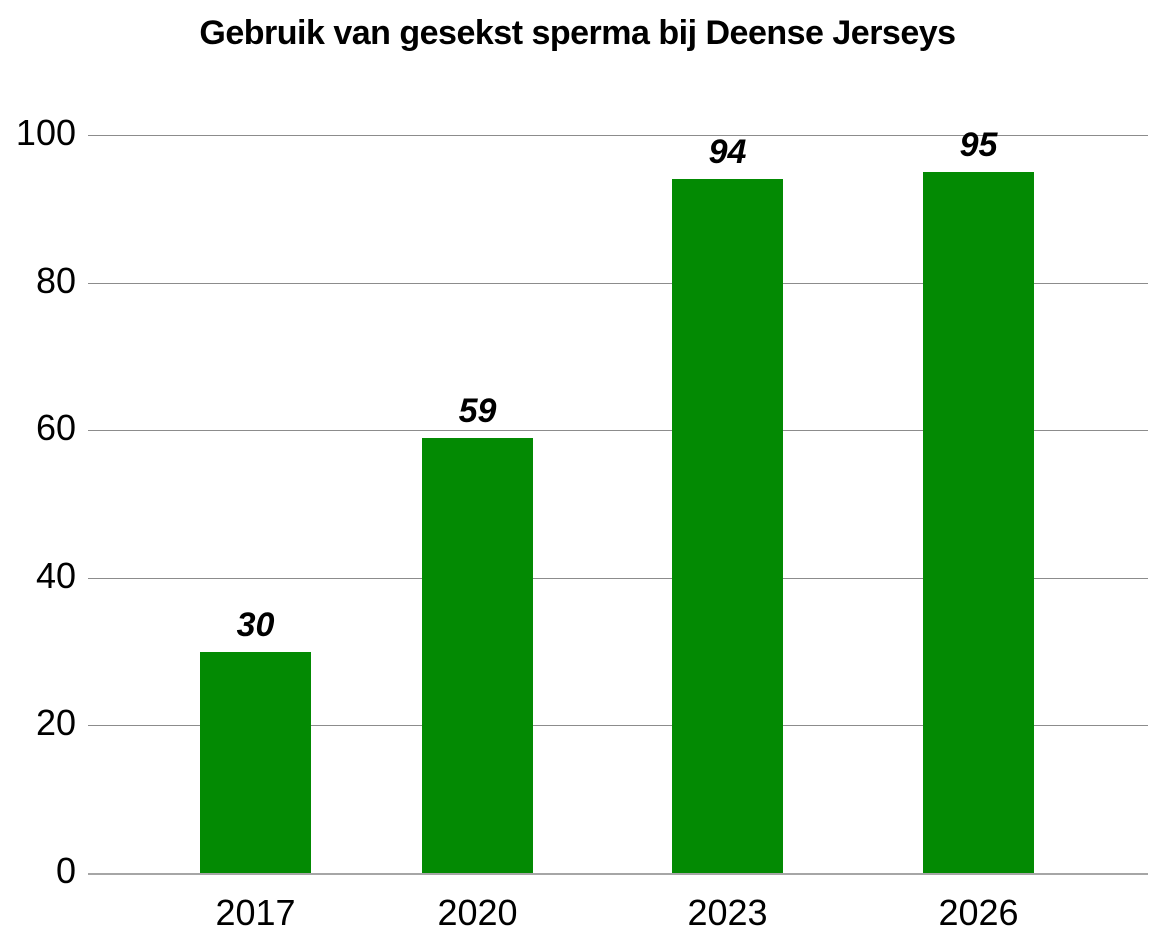  What do you see at coordinates (255, 912) in the screenshot?
I see `x-tick-label: 2017` at bounding box center [255, 912].